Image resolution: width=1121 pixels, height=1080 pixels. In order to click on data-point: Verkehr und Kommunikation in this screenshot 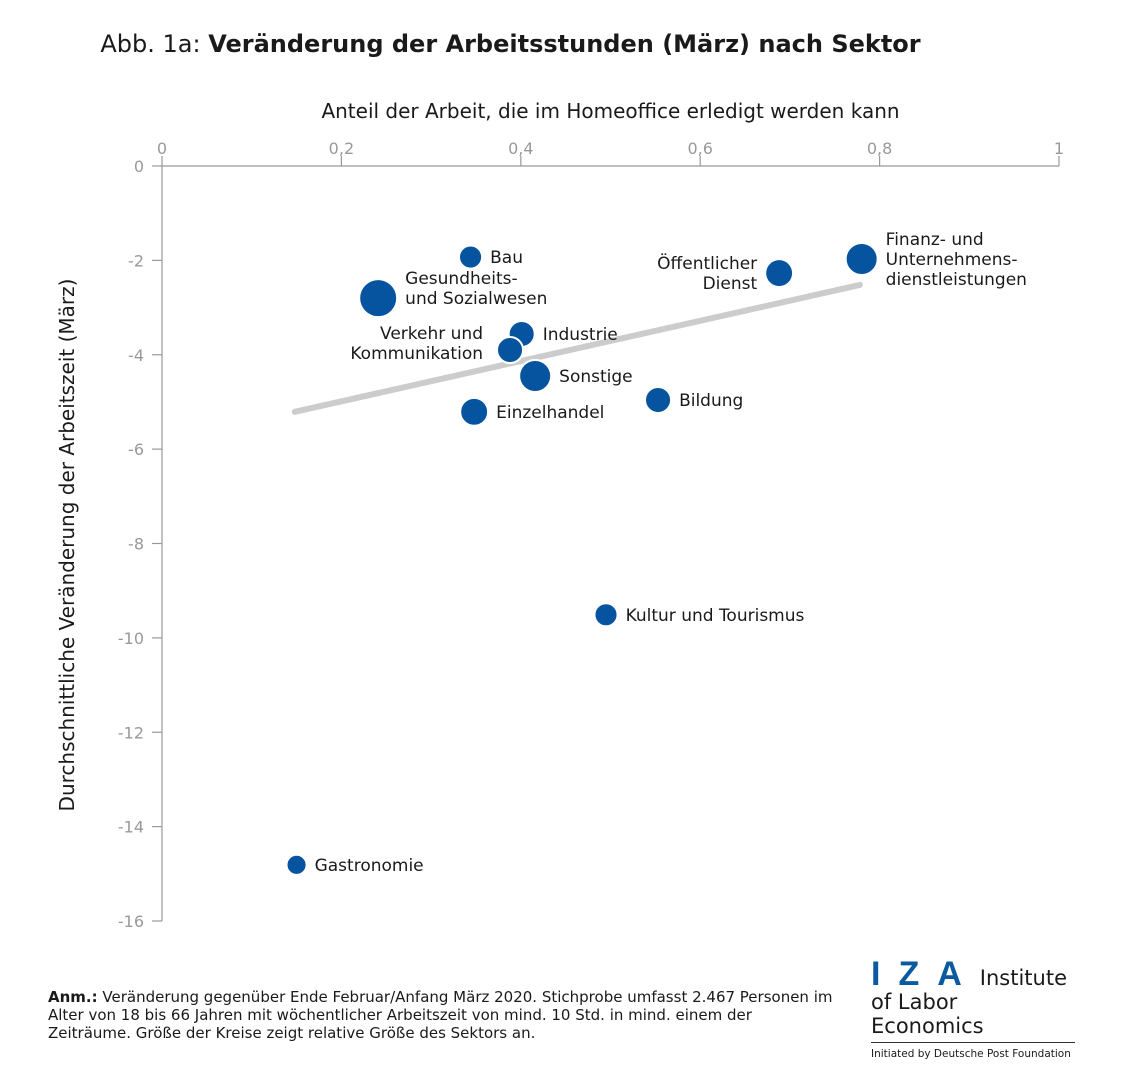, I will do `click(437, 344)`.